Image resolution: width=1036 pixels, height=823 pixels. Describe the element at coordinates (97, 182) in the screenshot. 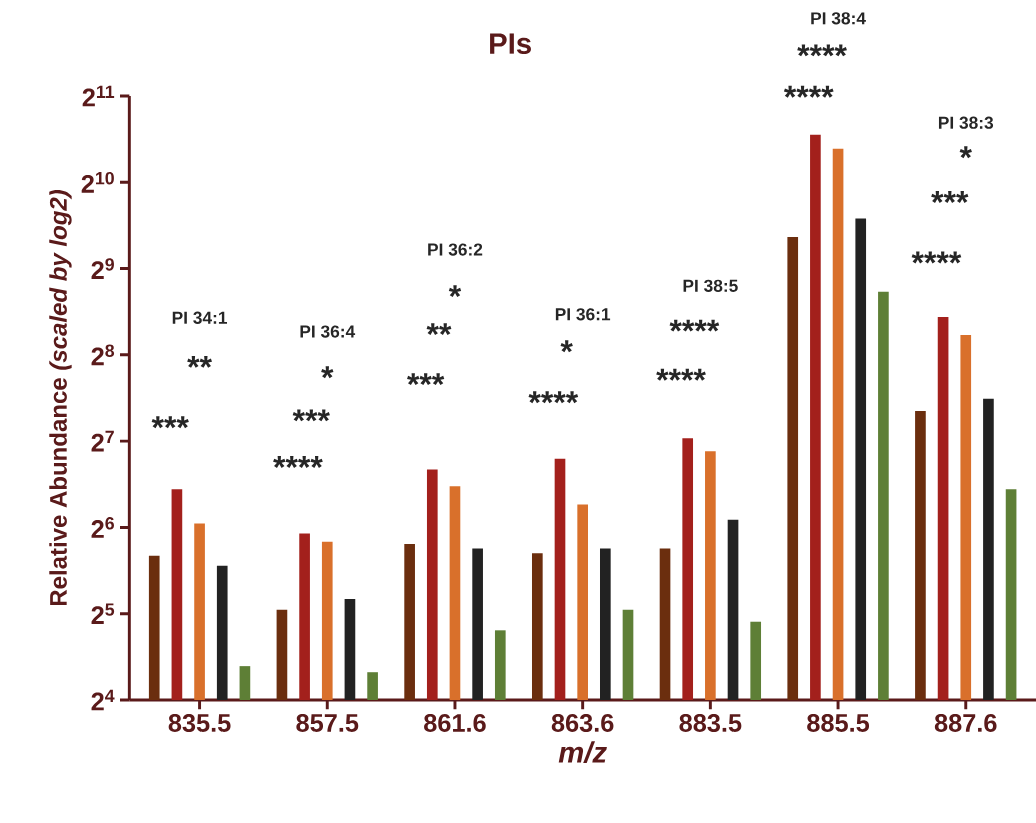

I see `y-tick-label: 2$^{10}$` at that location.